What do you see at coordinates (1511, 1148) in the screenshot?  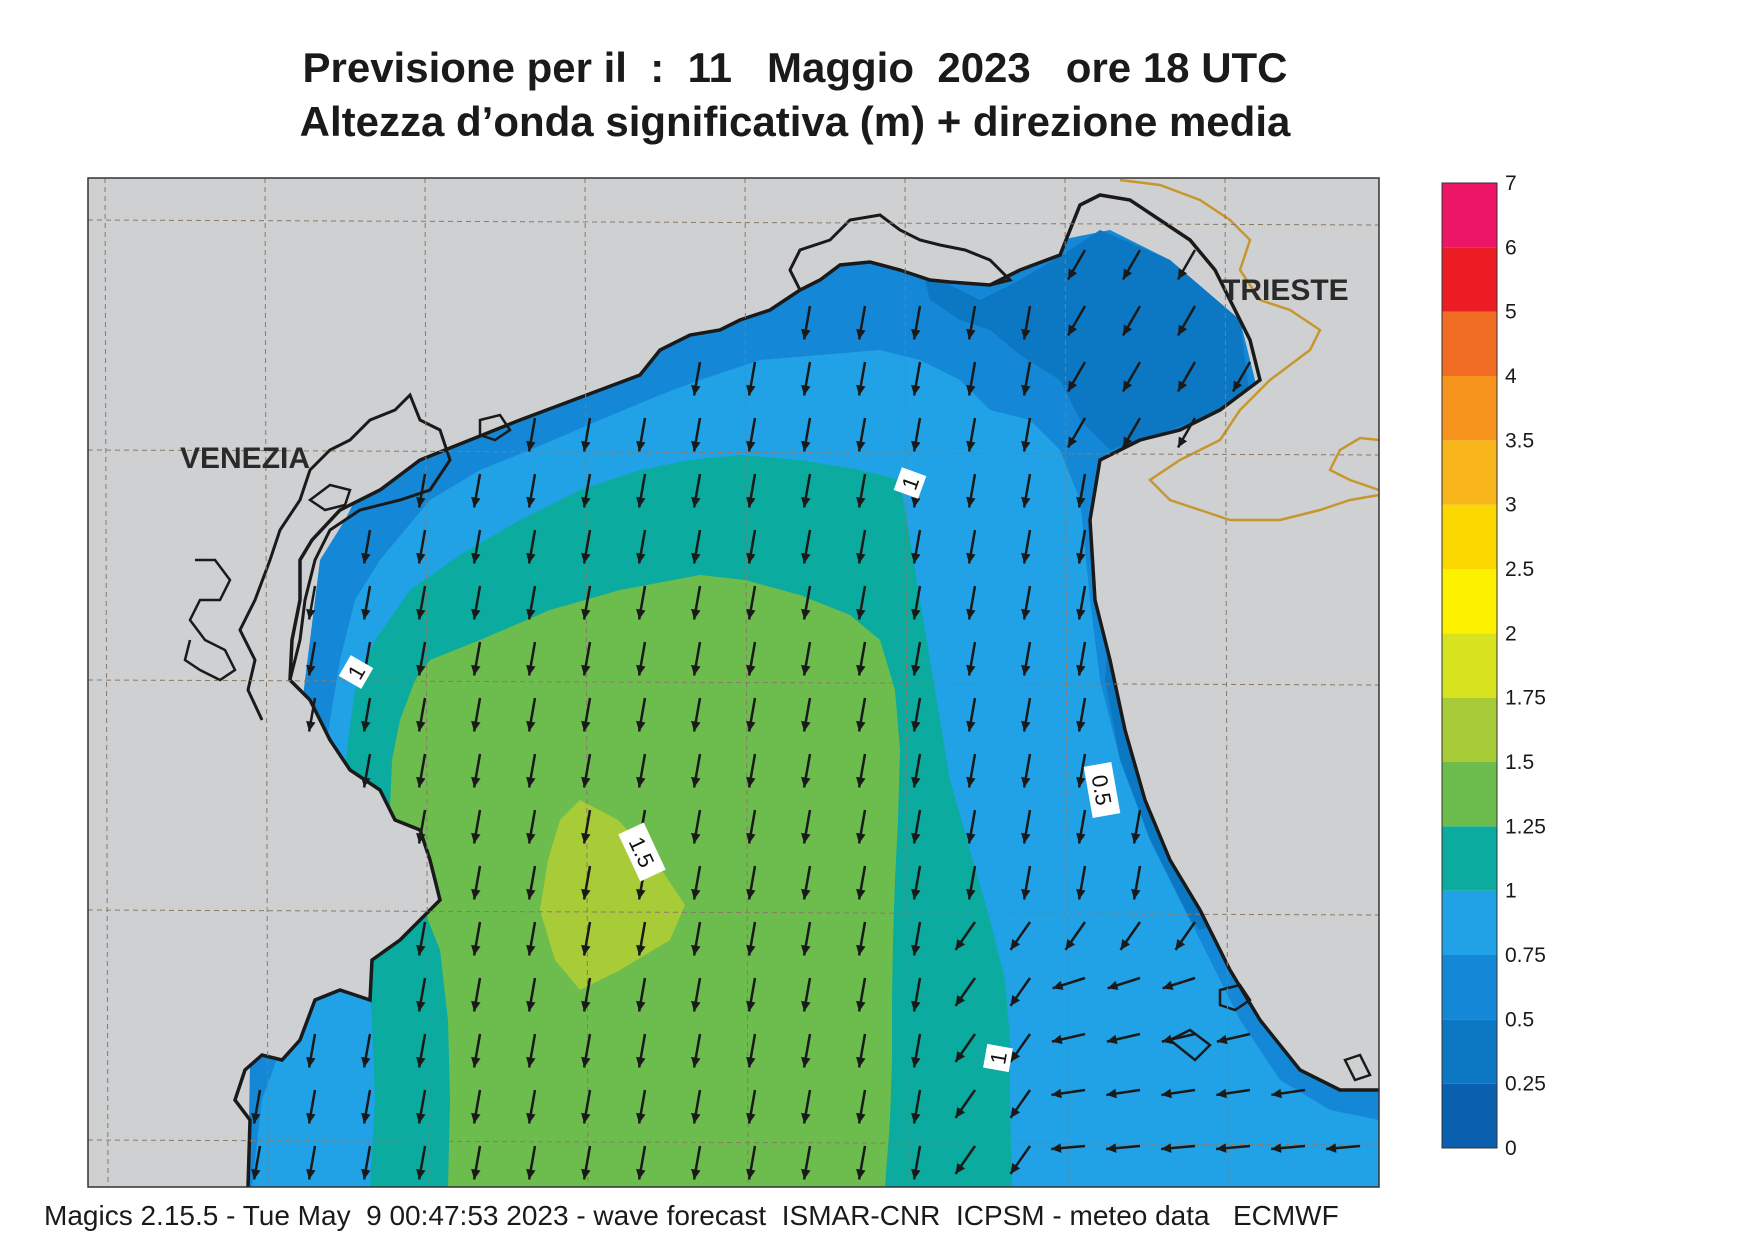 I see `colorbar-tick-label: 0` at bounding box center [1511, 1148].